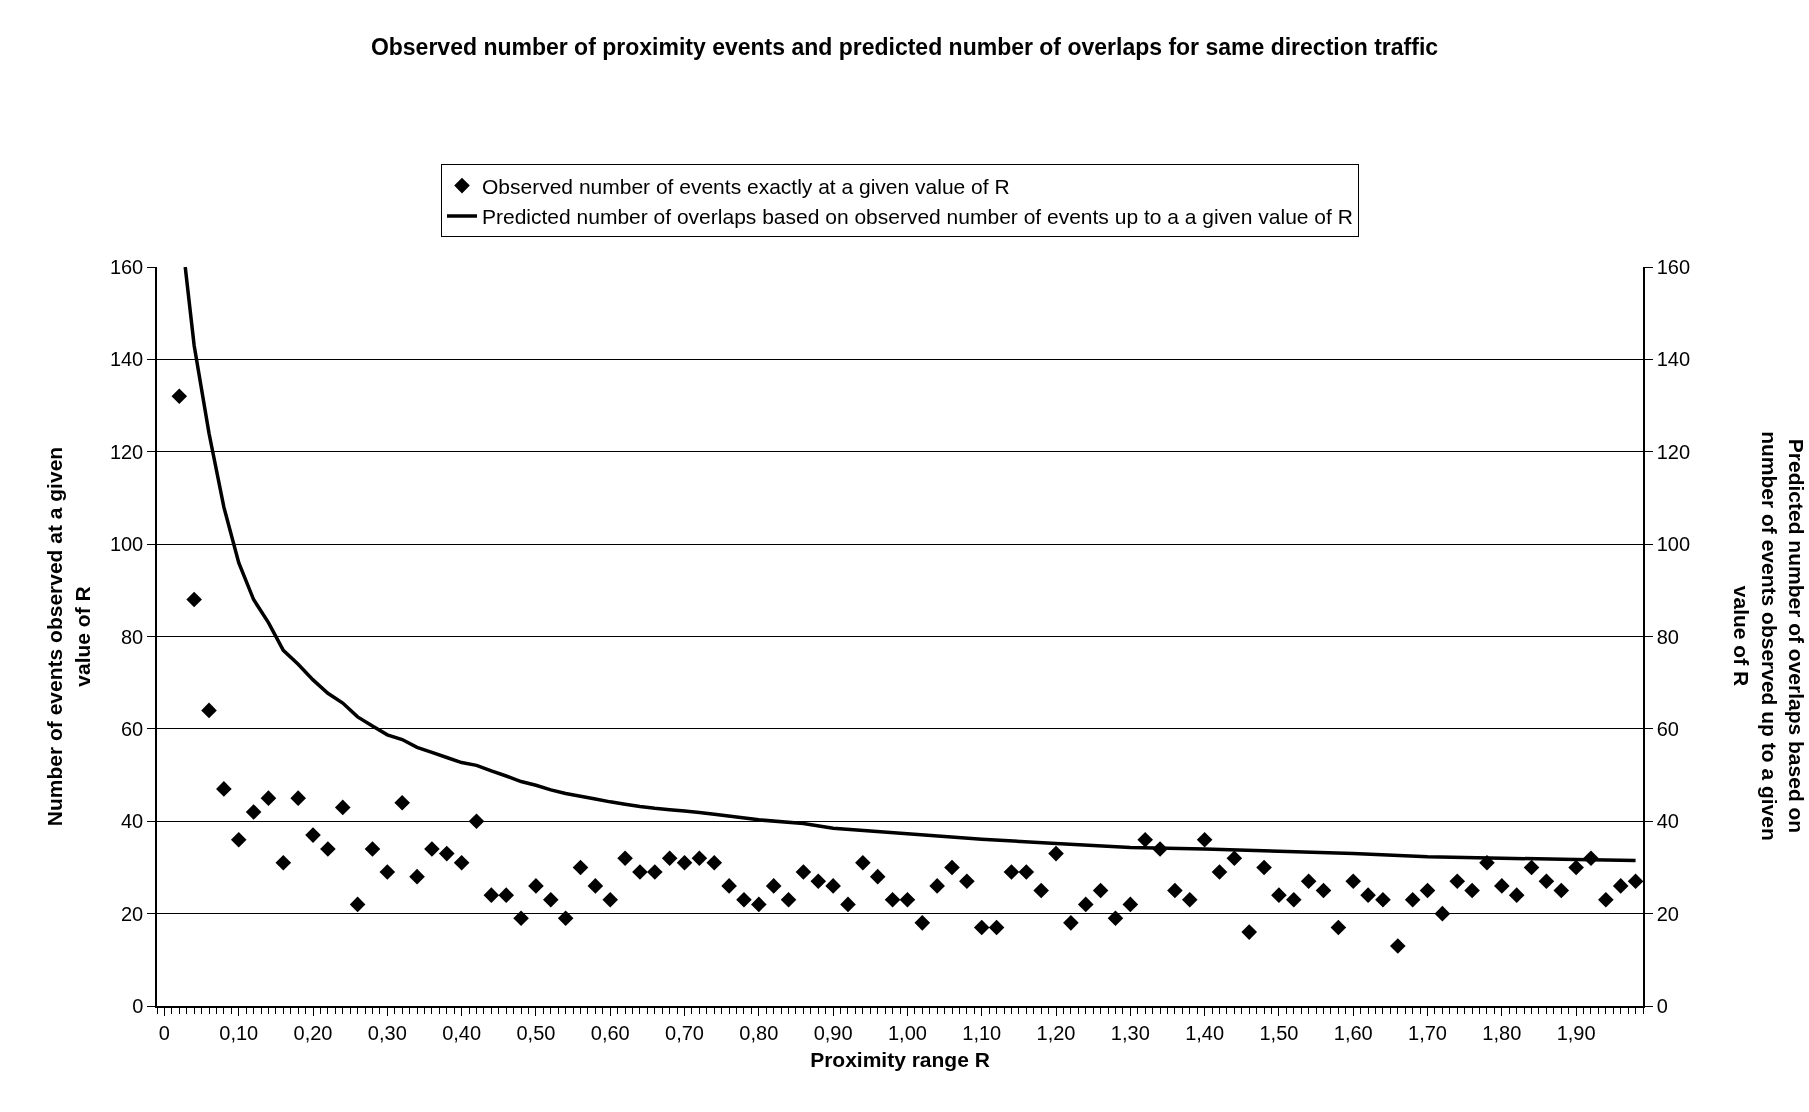  What do you see at coordinates (138, 1006) in the screenshot?
I see `y-tick-label: 0` at bounding box center [138, 1006].